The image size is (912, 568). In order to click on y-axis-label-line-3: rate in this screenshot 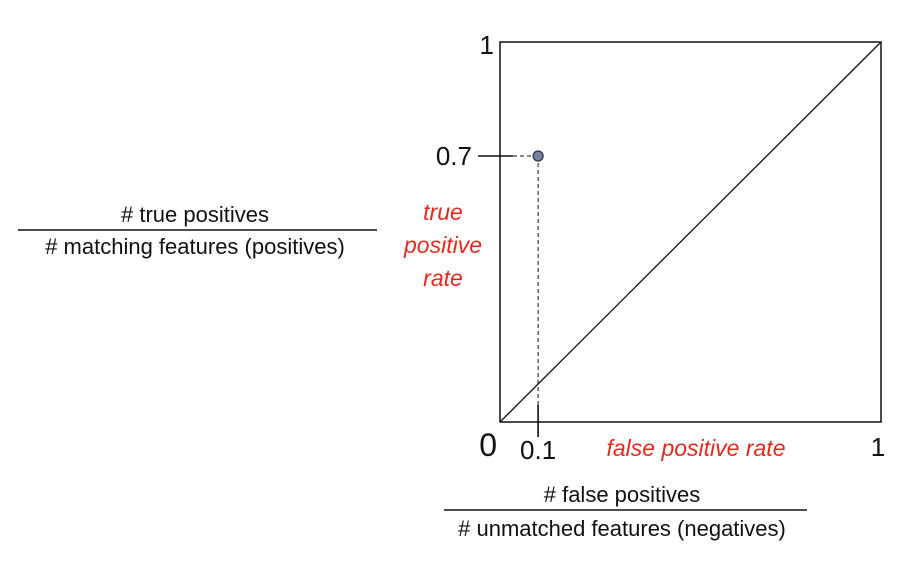, I will do `click(443, 278)`.